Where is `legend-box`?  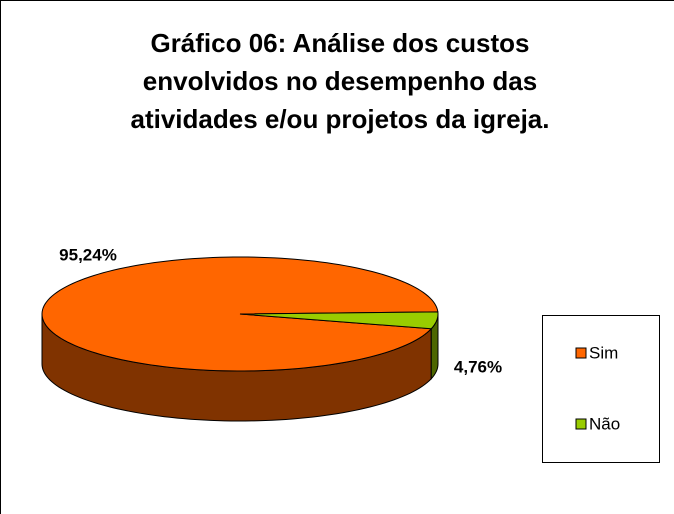 legend-box is located at coordinates (601, 389).